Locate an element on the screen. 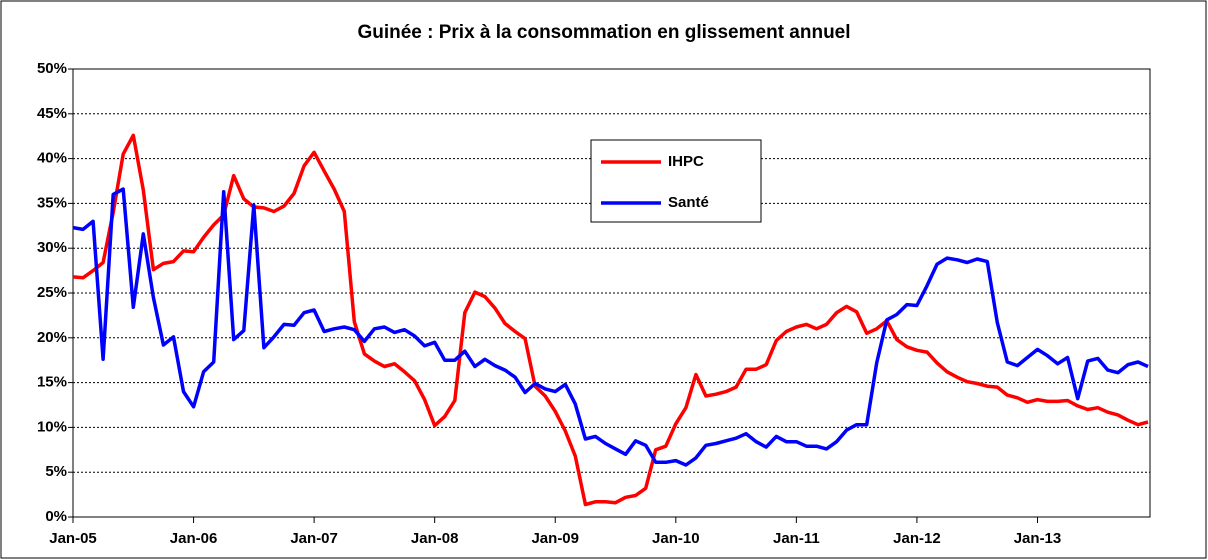 The width and height of the screenshot is (1208, 560). legend-label: Santé is located at coordinates (688, 202).